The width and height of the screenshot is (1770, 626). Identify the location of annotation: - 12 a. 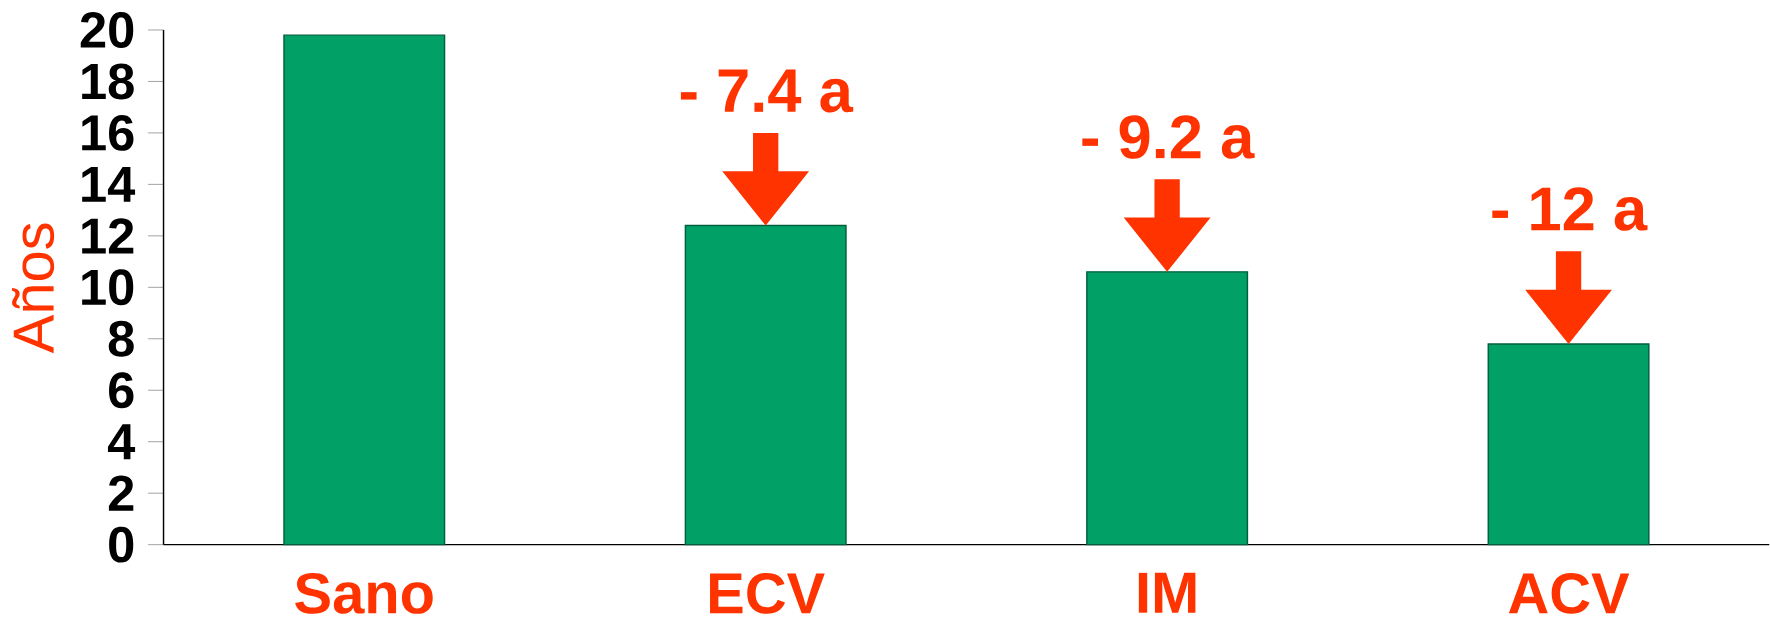
(1570, 209).